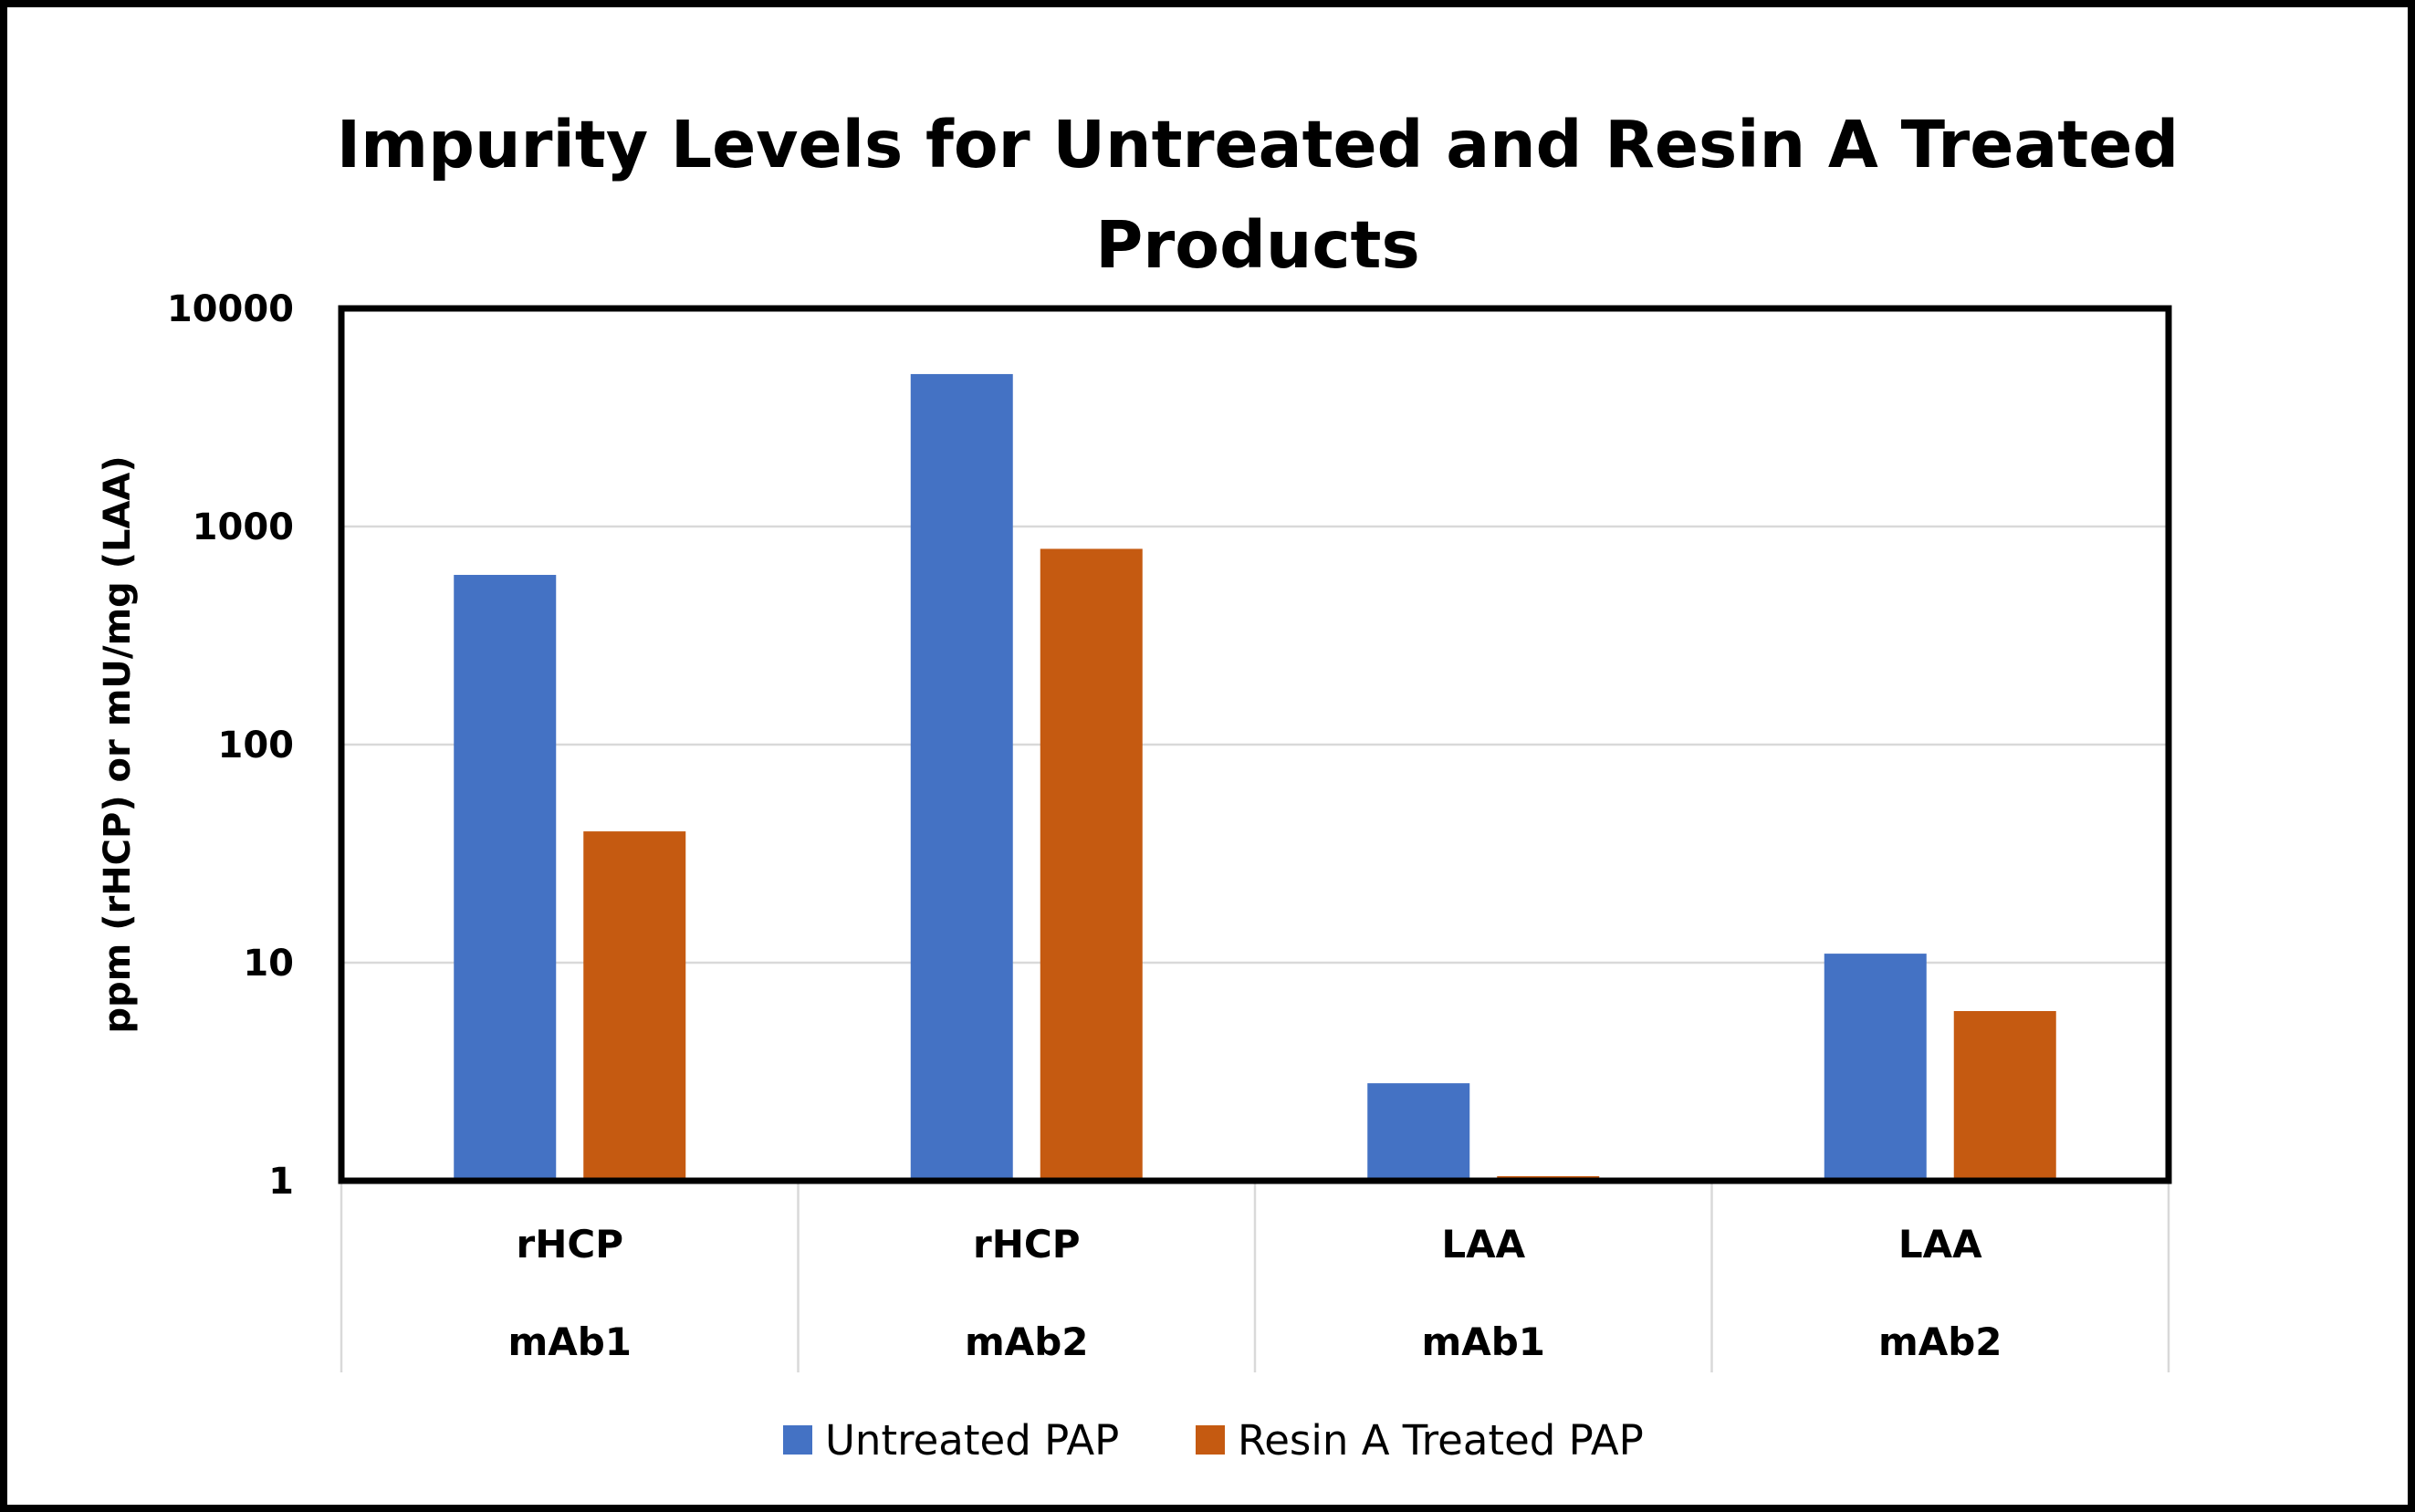 This screenshot has height=1512, width=2415. Describe the element at coordinates (118, 744) in the screenshot. I see `y-axis-label: ppm (rHCP) or mU/mg (LAA)` at that location.